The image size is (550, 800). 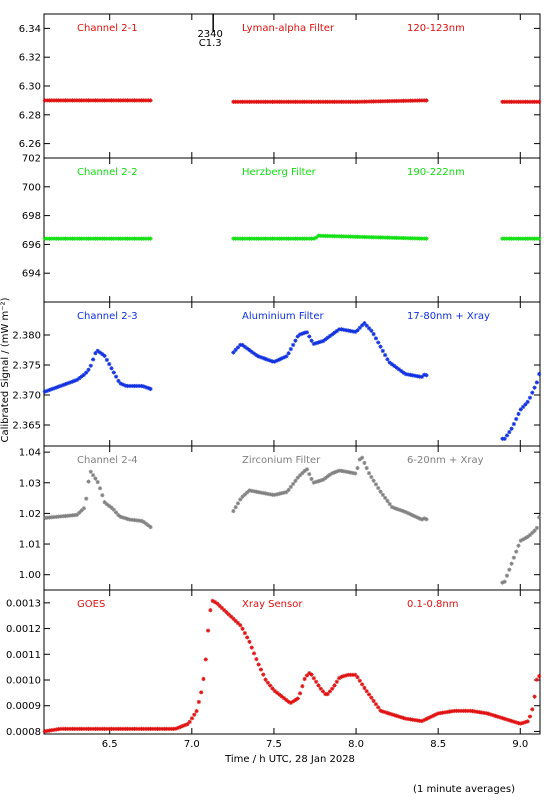 I want to click on panel-label: Channel 2-1, so click(x=107, y=28).